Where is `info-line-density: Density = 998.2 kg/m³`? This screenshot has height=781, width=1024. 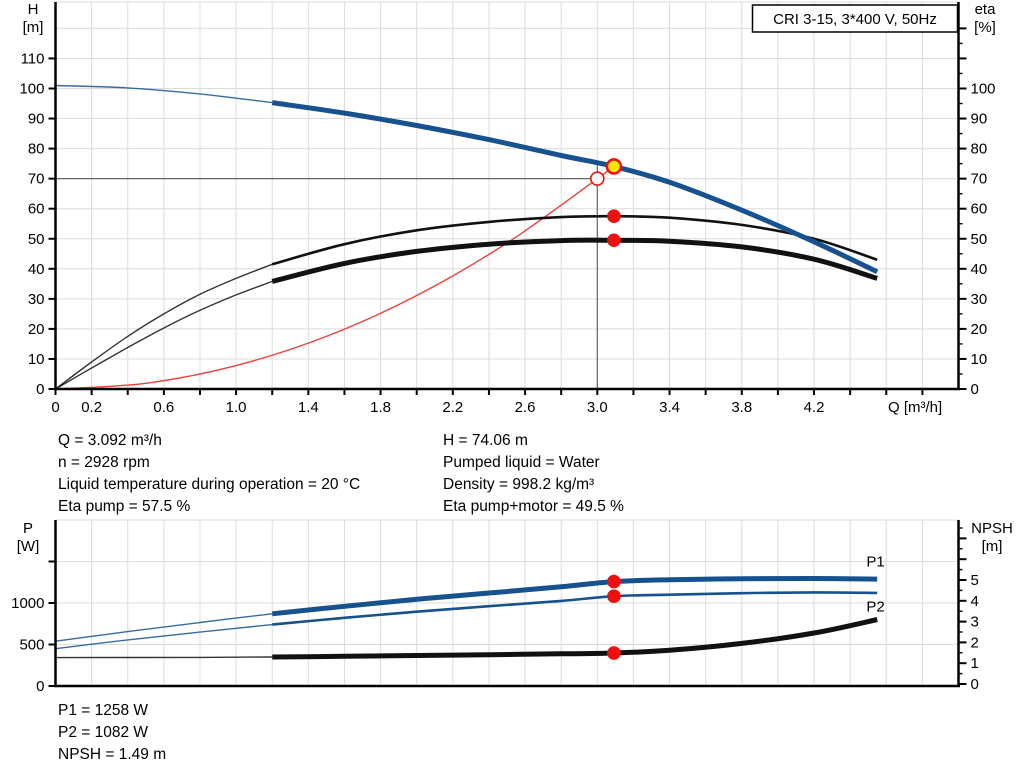
info-line-density: Density = 998.2 kg/m³ is located at coordinates (519, 484).